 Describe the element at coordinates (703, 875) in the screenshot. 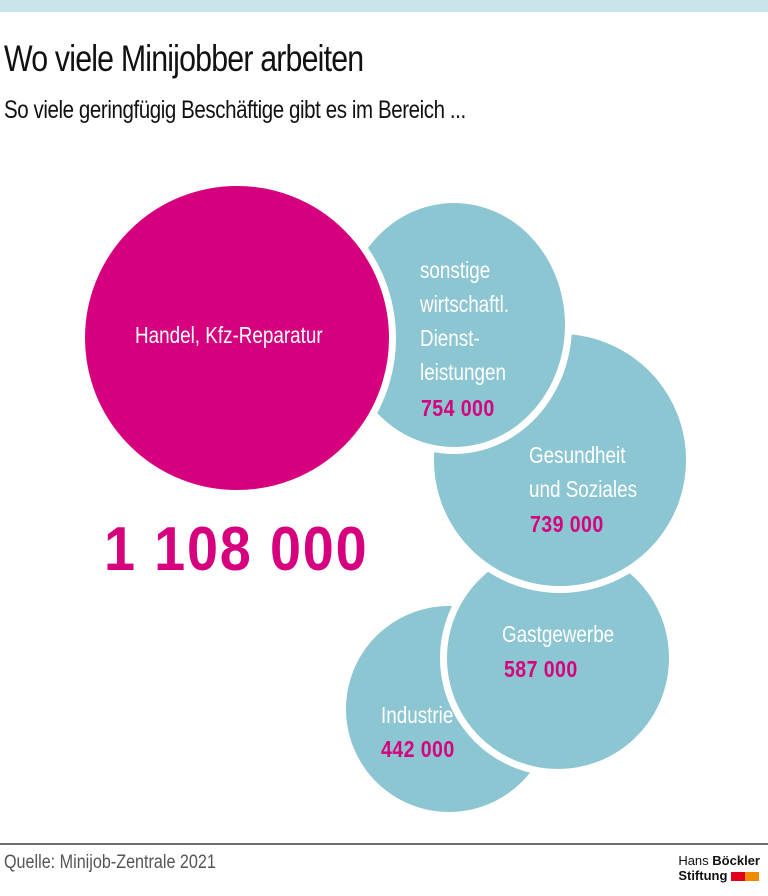

I see `logo-text-stiftung: Stiftung` at that location.